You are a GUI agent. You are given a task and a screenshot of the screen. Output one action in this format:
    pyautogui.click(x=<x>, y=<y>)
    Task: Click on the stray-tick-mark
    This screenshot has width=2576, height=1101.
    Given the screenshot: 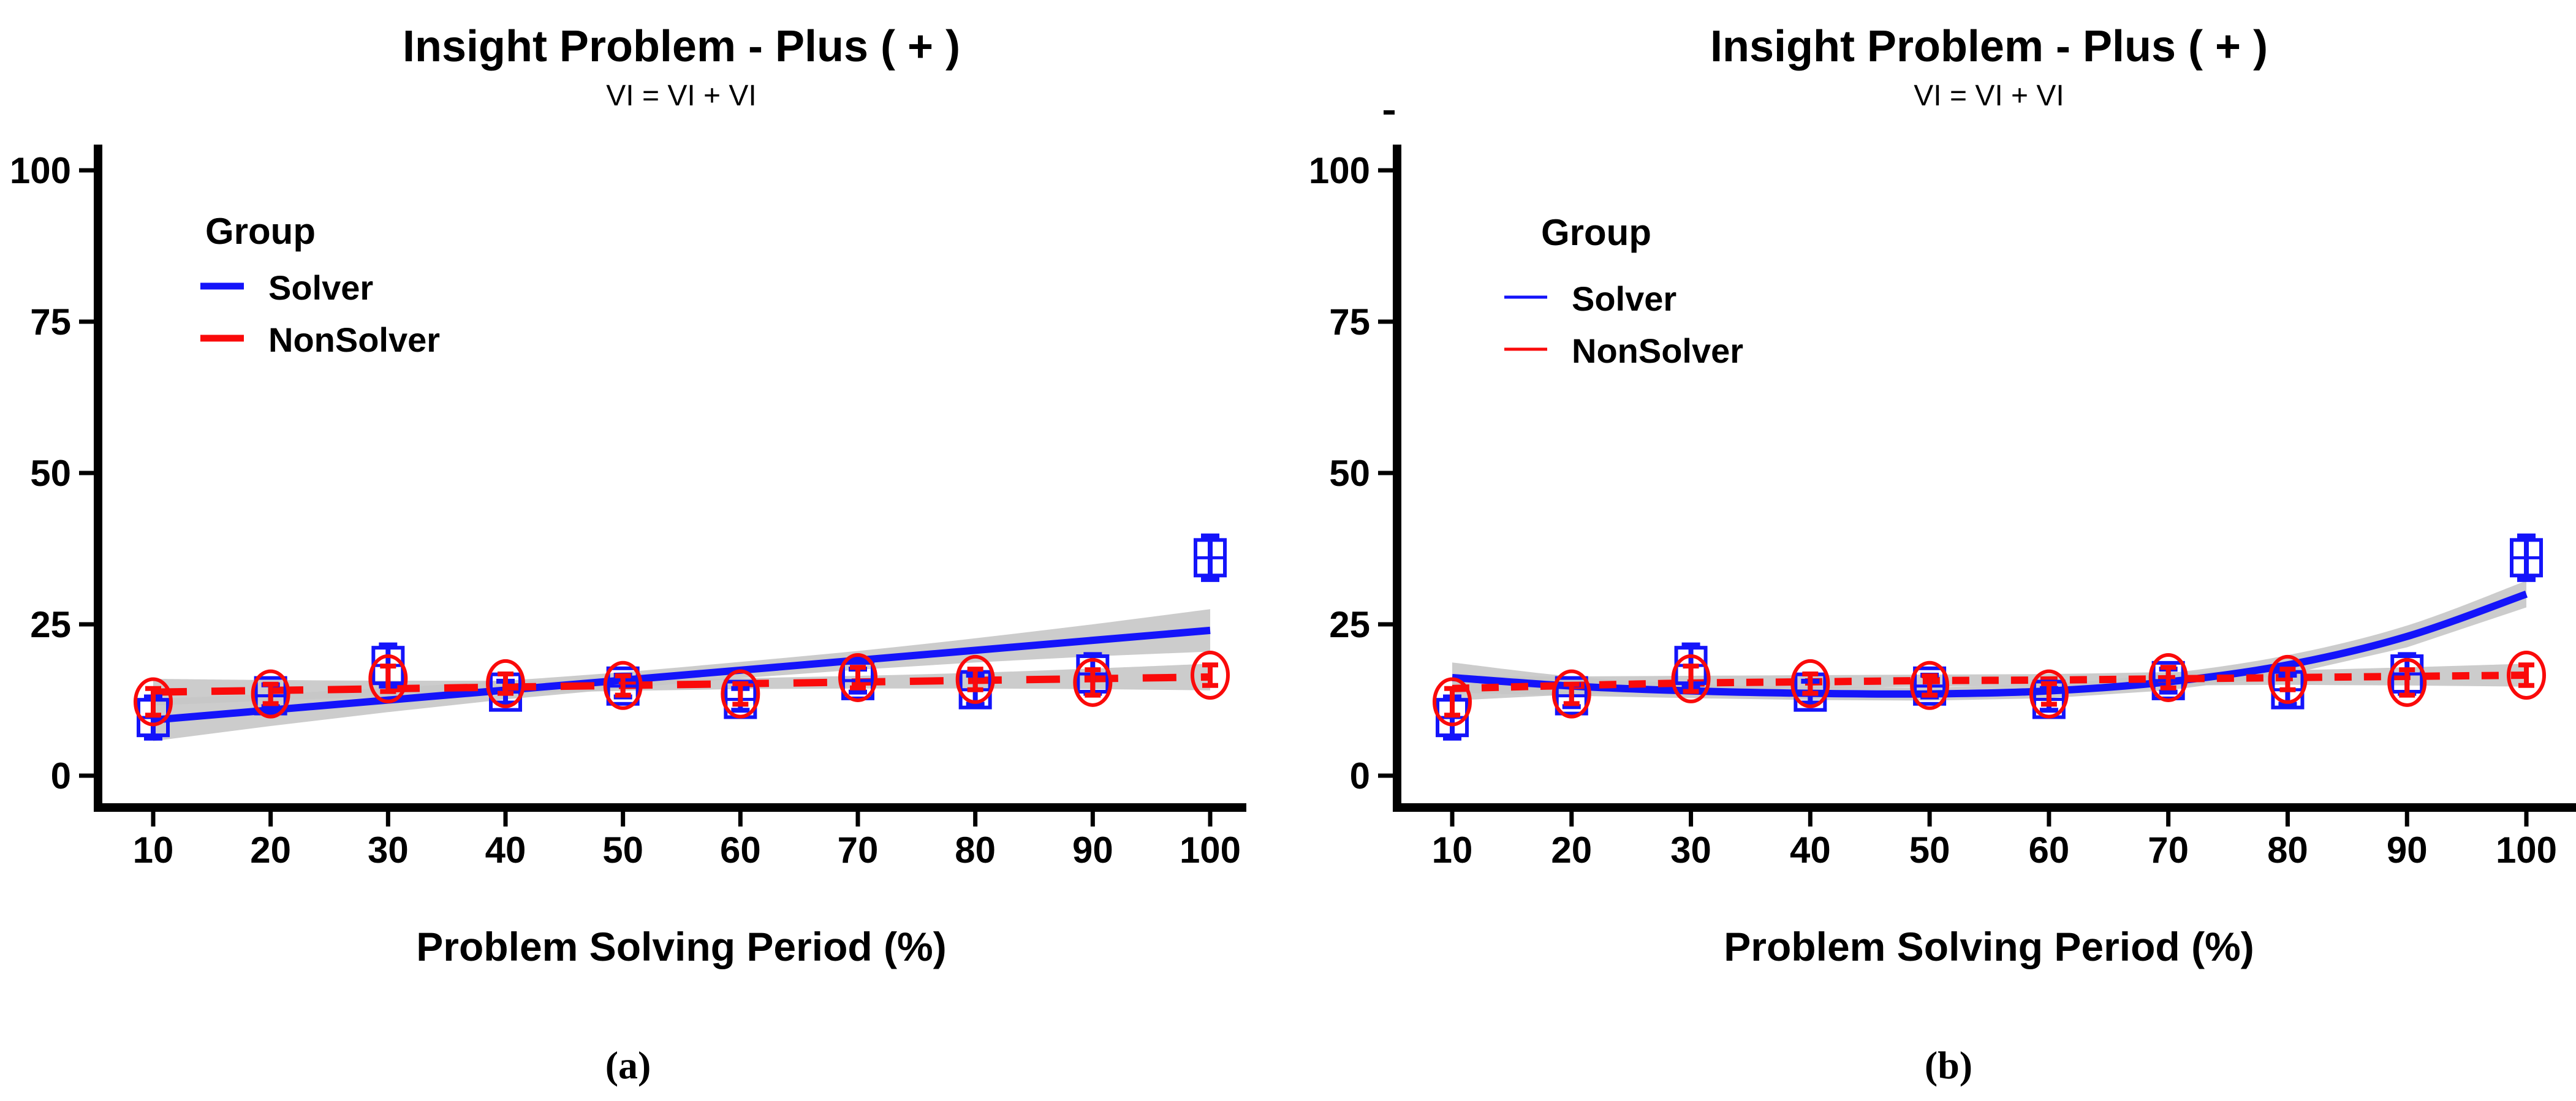 What is the action you would take?
    pyautogui.click(x=1389, y=112)
    